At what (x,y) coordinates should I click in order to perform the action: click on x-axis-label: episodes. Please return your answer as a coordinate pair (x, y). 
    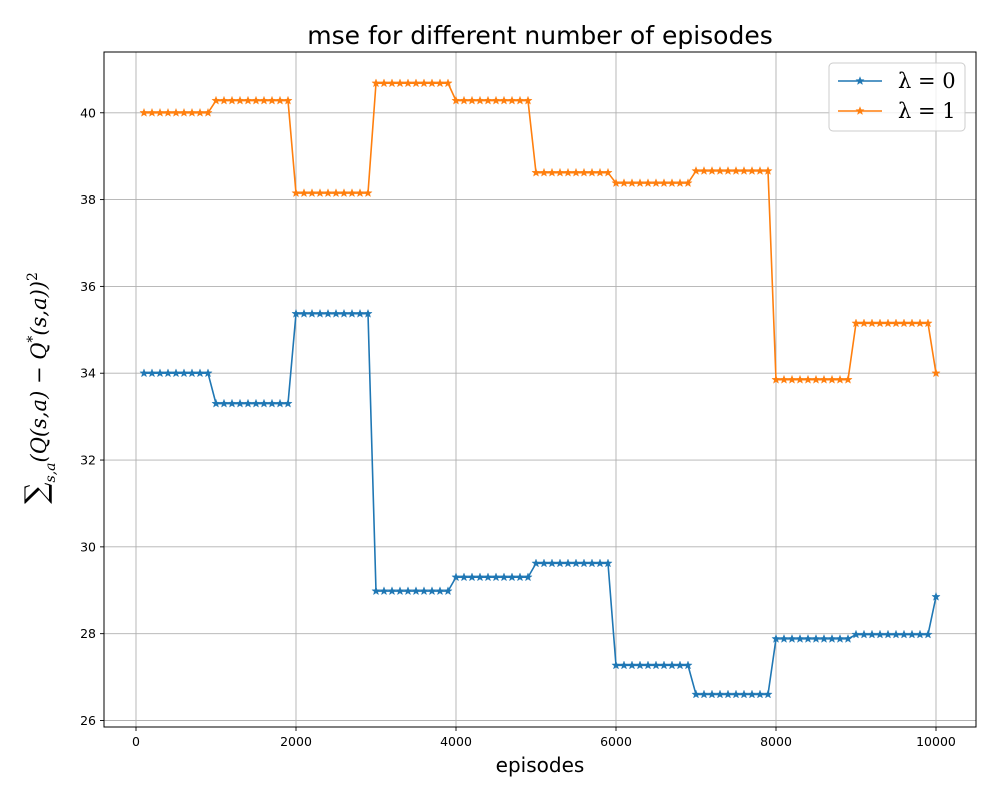
    Looking at the image, I should click on (540, 765).